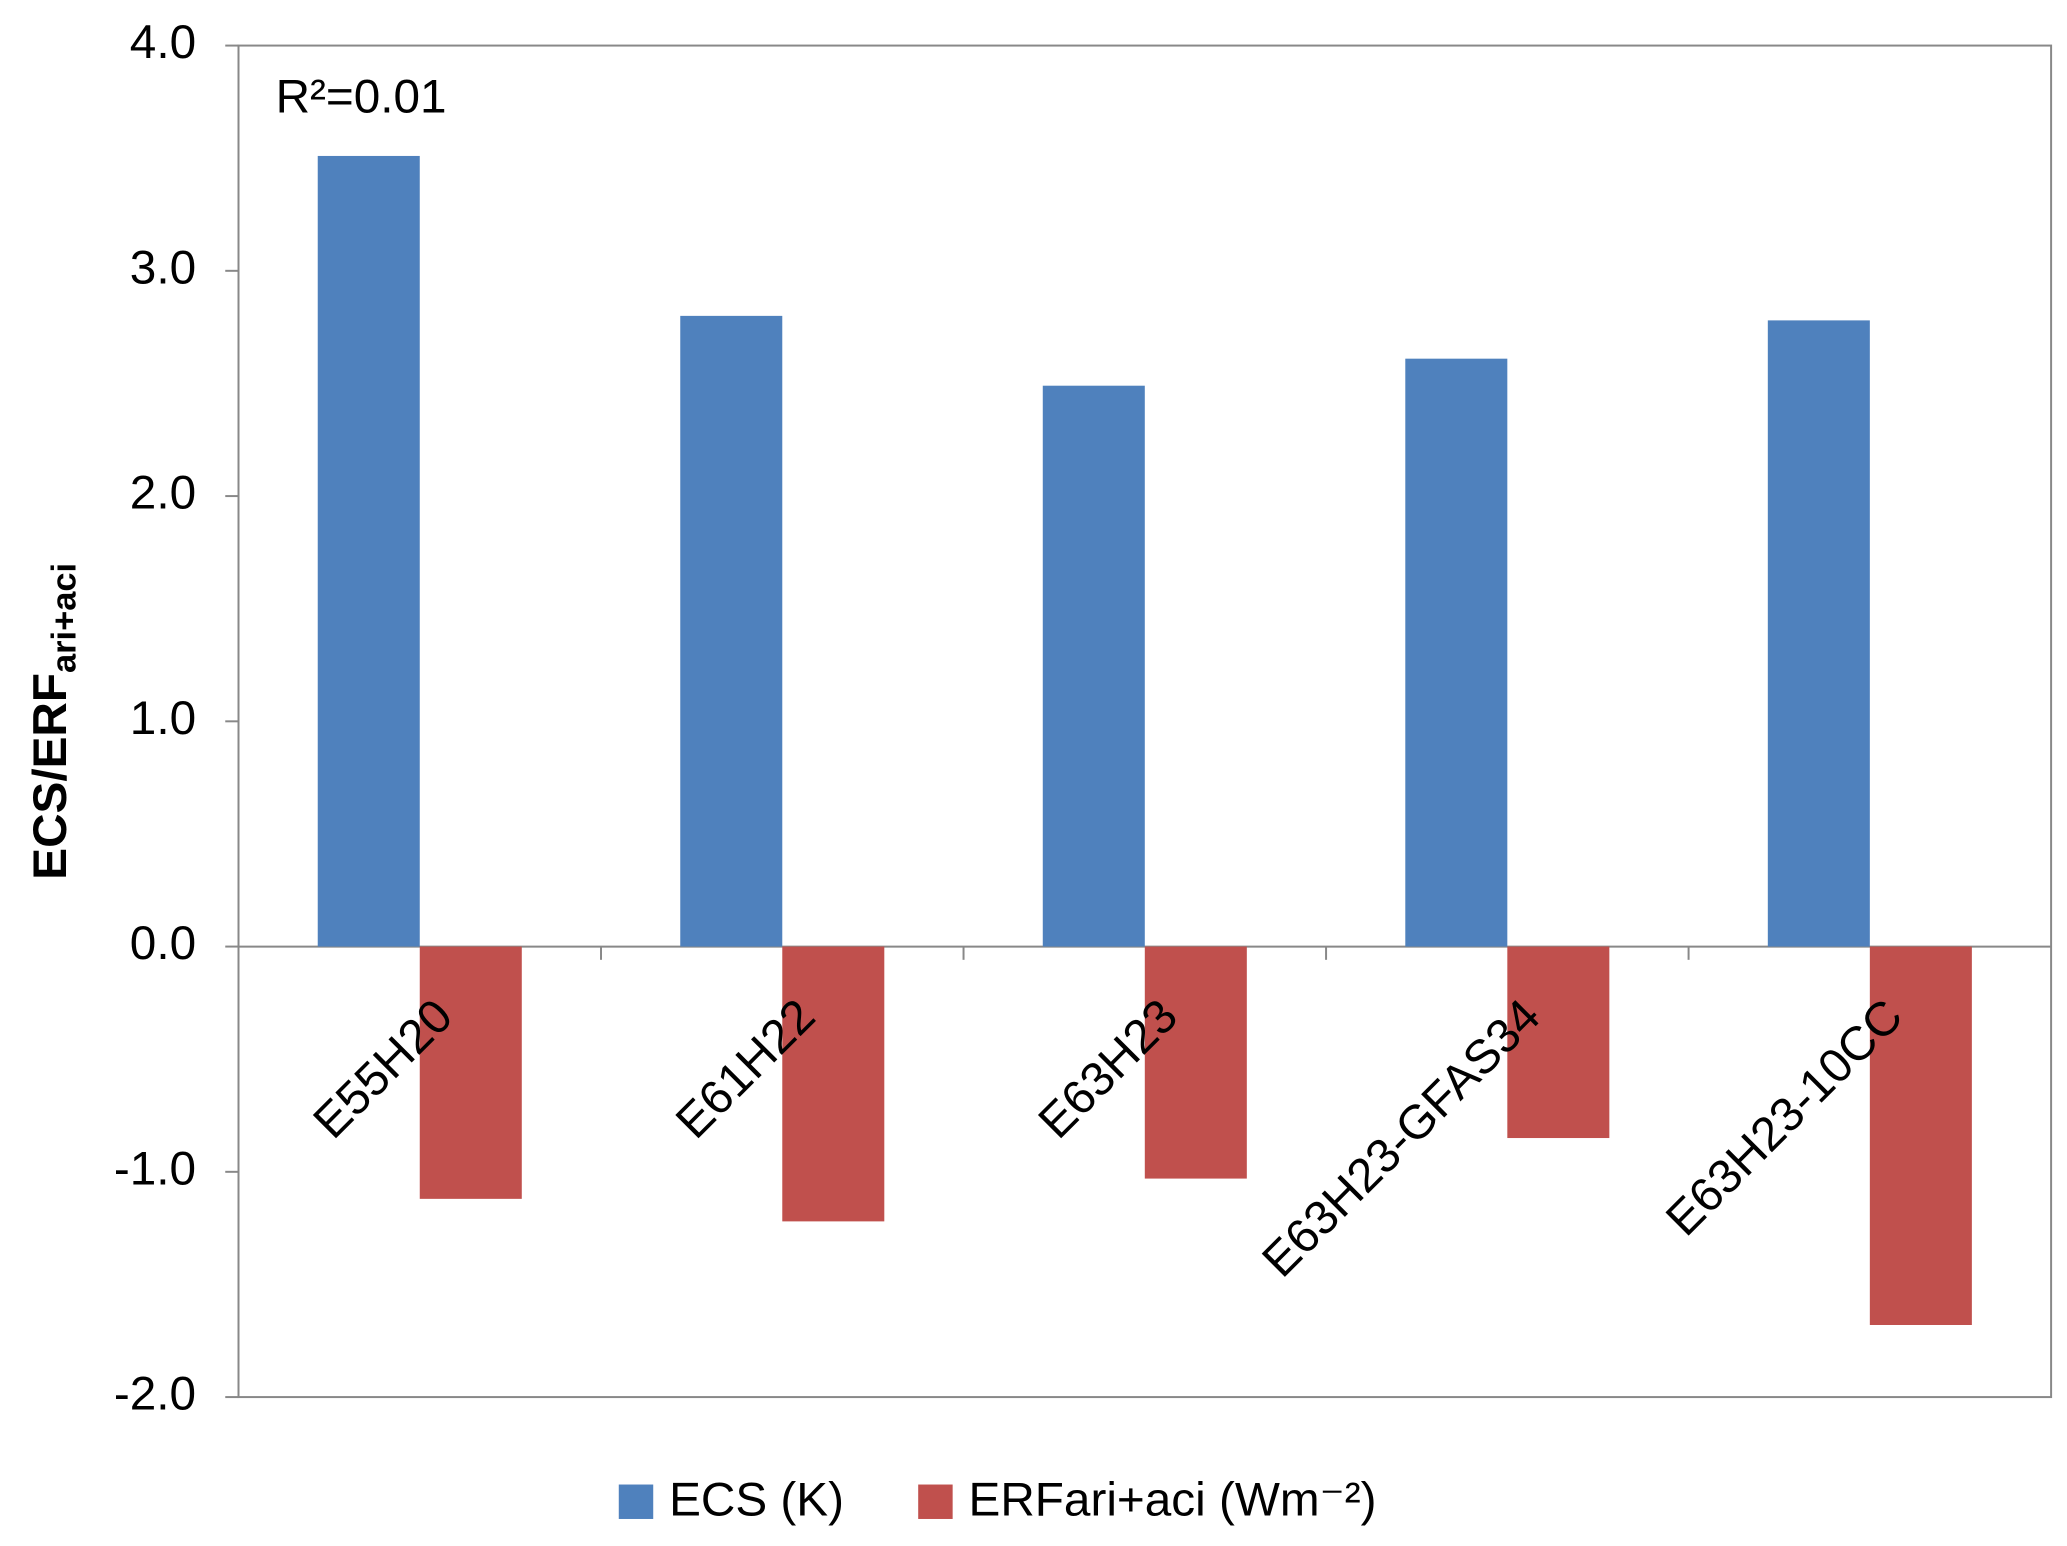 This screenshot has height=1546, width=2067. What do you see at coordinates (163, 943) in the screenshot?
I see `y-tick-label: 0.0` at bounding box center [163, 943].